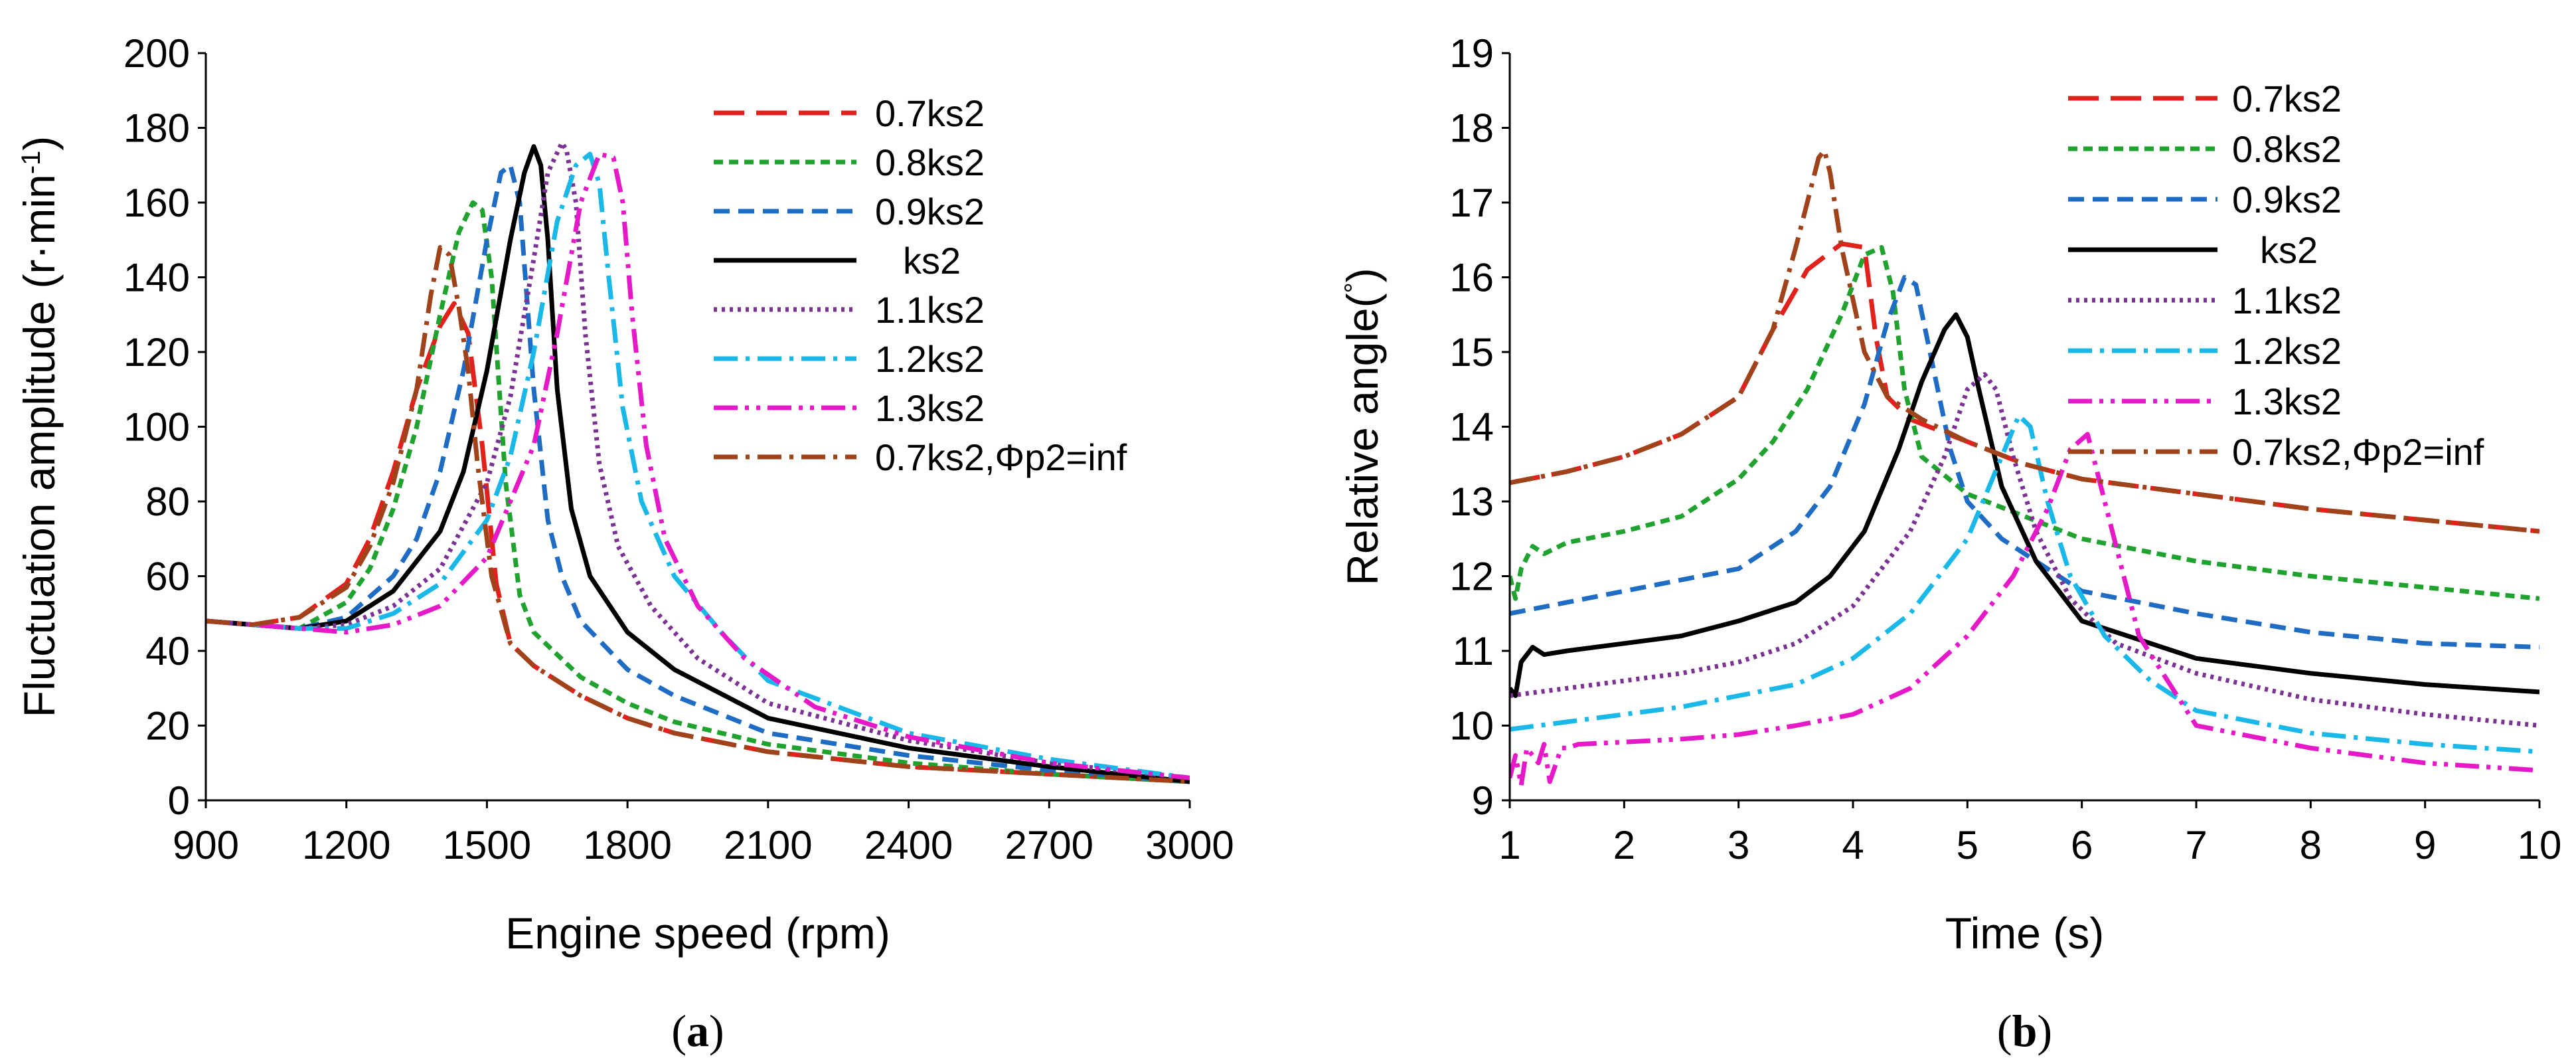 This screenshot has width=2576, height=1058. What do you see at coordinates (1471, 577) in the screenshot?
I see `panel-b-y-tick-label: 12` at bounding box center [1471, 577].